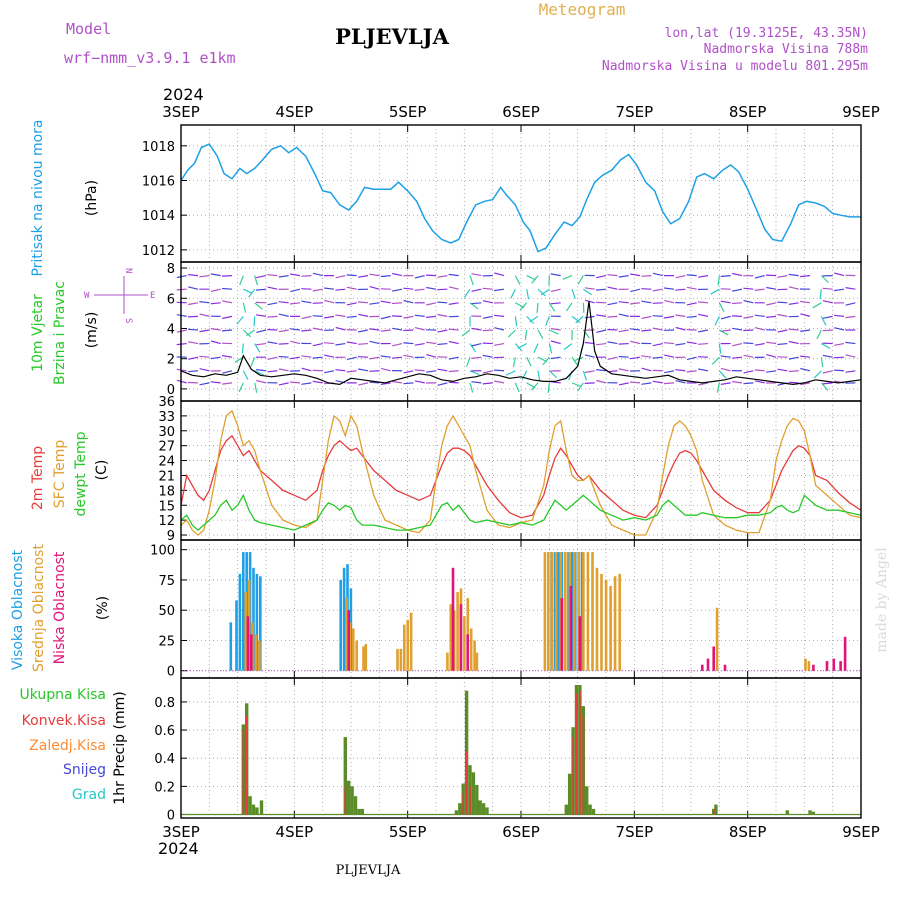 This screenshot has width=900, height=900. I want to click on temp2m-line, so click(521, 476).